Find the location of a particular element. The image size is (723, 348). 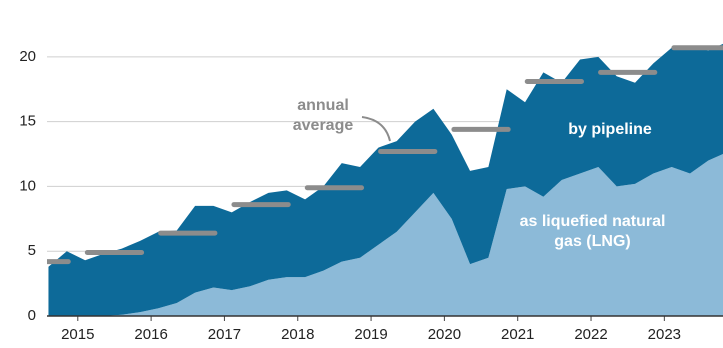

y-tick-label: 5 is located at coordinates (32, 250).